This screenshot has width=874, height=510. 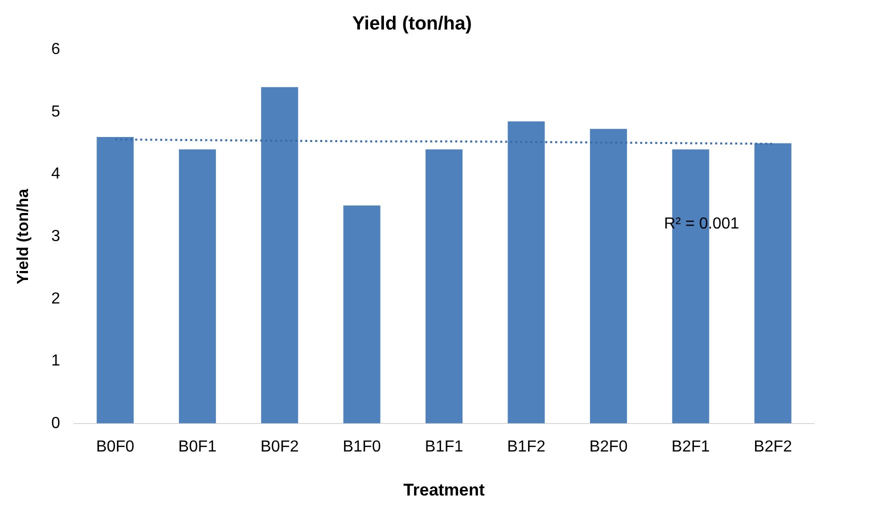 What do you see at coordinates (444, 447) in the screenshot?
I see `x-tick-label: B1F1` at bounding box center [444, 447].